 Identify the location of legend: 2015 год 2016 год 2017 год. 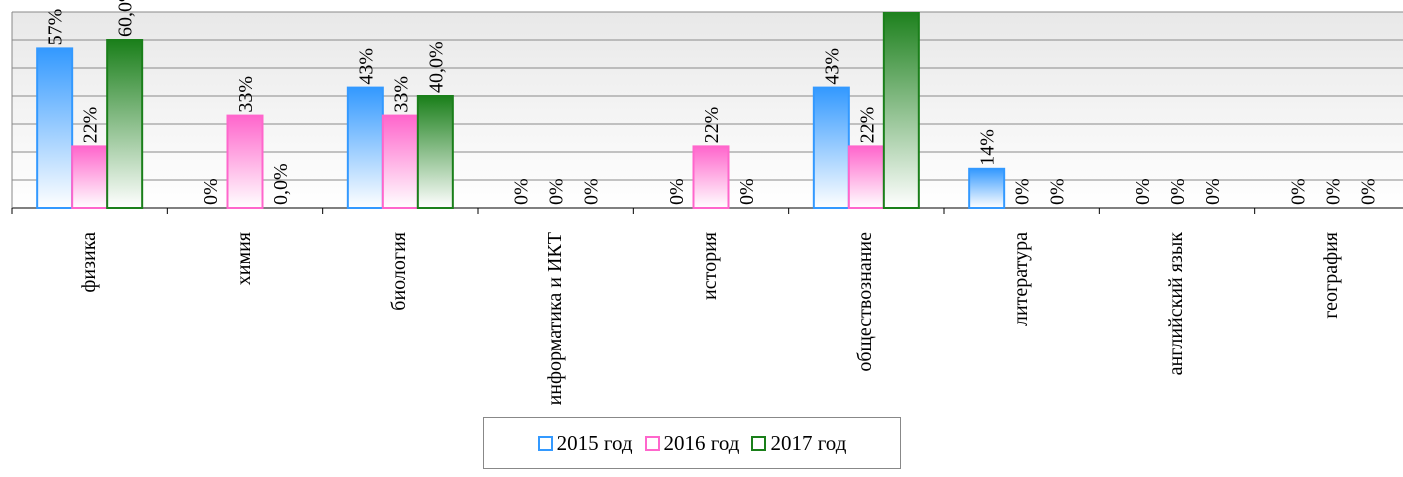
(692, 443).